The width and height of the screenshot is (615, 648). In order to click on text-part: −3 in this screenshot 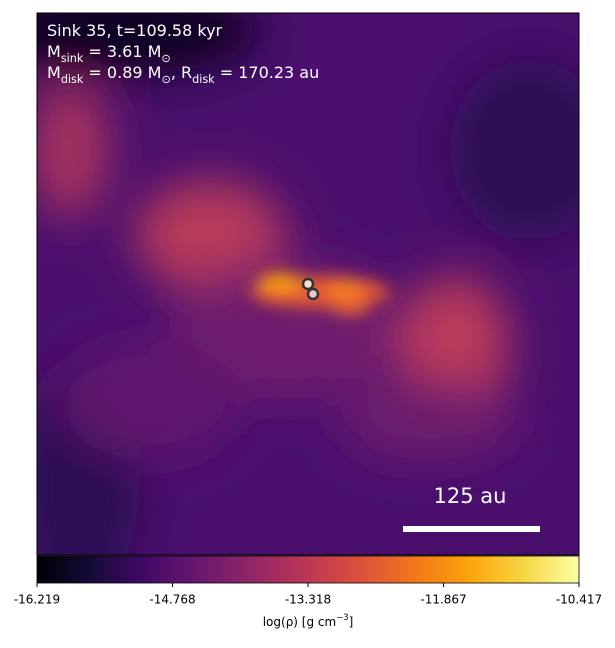, I will do `click(342, 617)`.